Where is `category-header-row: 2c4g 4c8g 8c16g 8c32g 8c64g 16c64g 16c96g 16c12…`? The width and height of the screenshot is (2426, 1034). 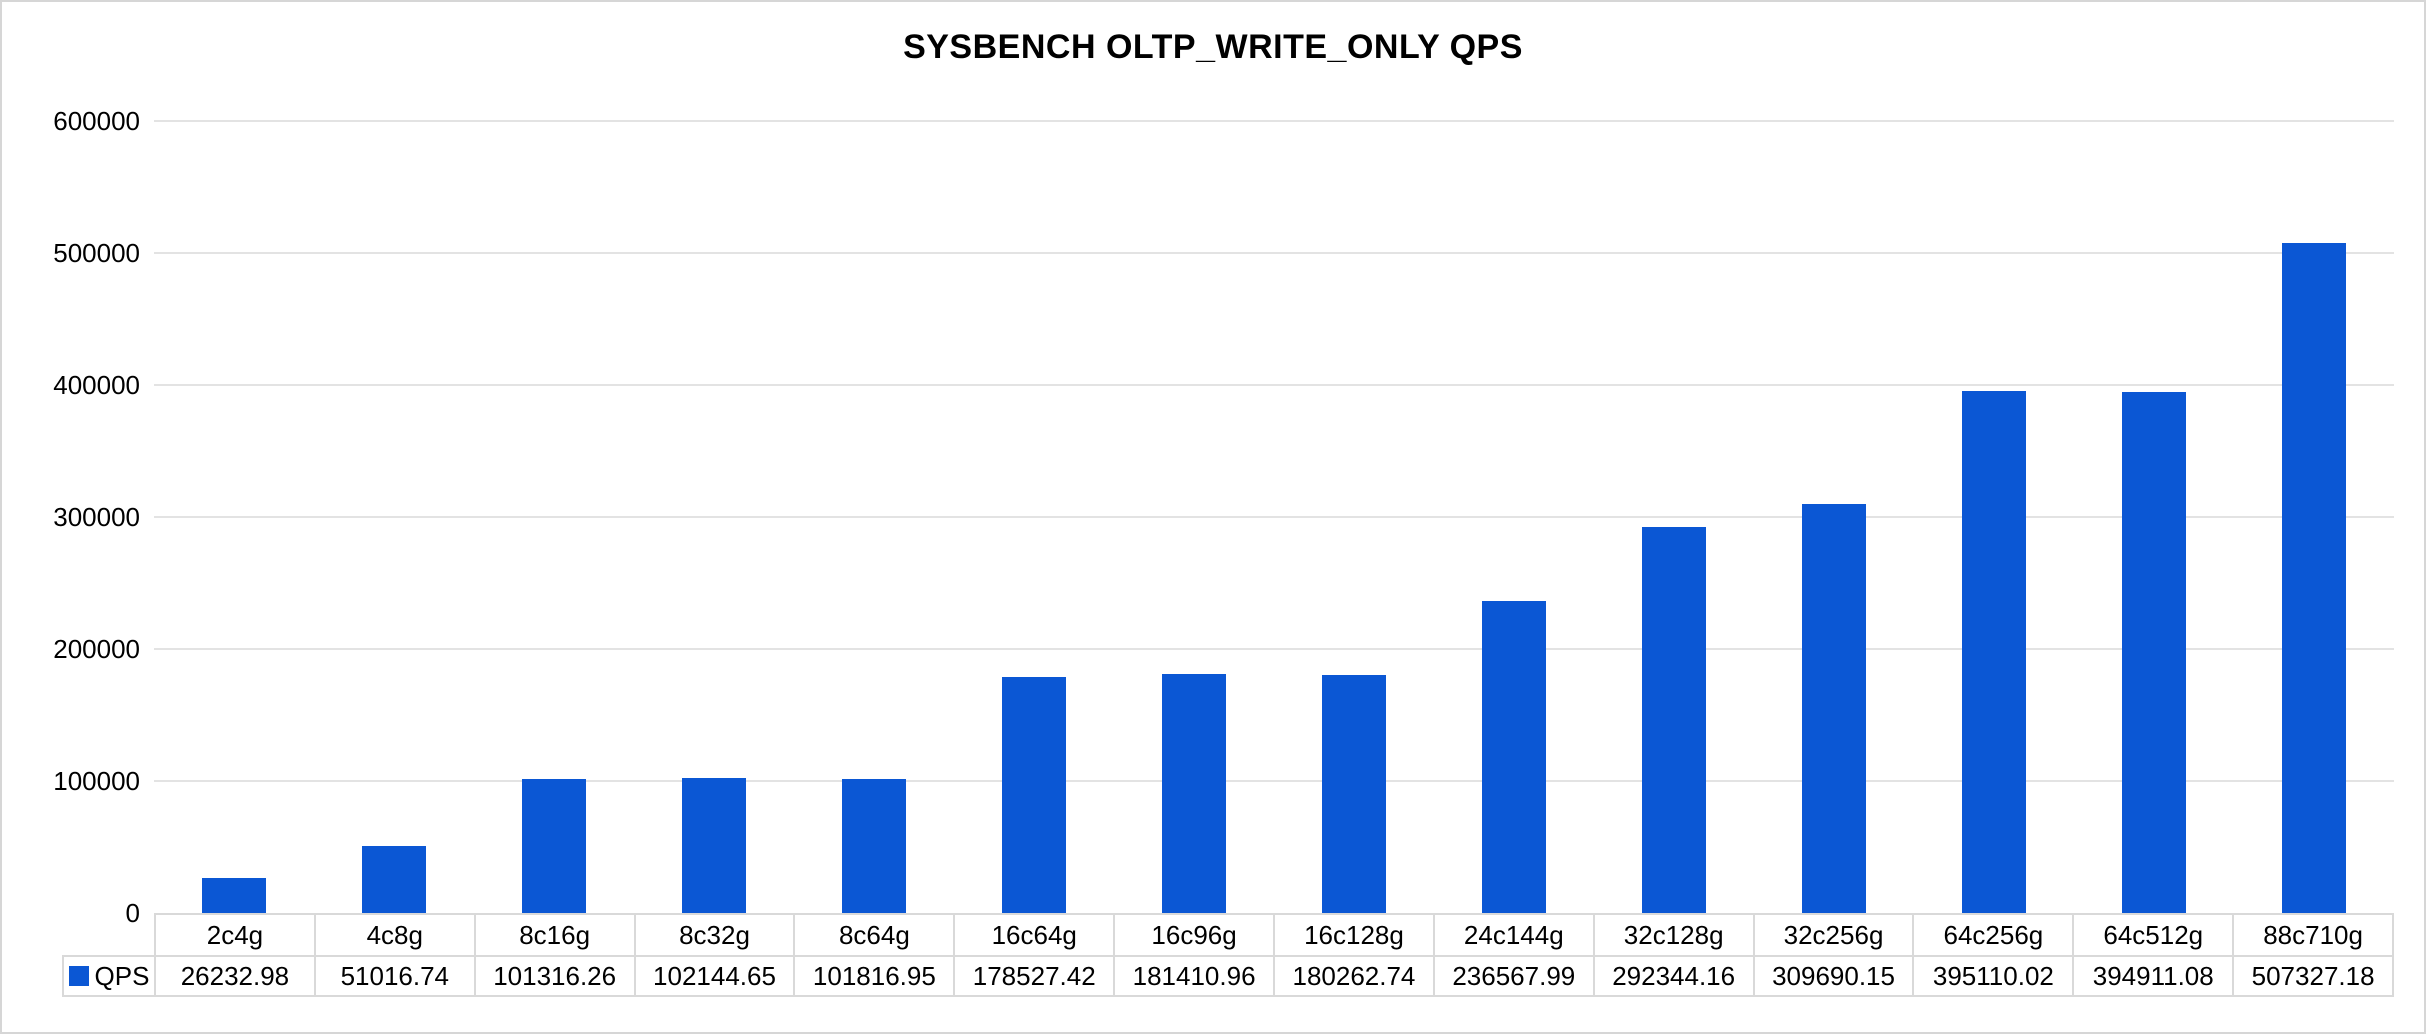 category-header-row: 2c4g 4c8g 8c16g 8c32g 8c64g 16c64g 16c96g 16c12… is located at coordinates (1274, 934).